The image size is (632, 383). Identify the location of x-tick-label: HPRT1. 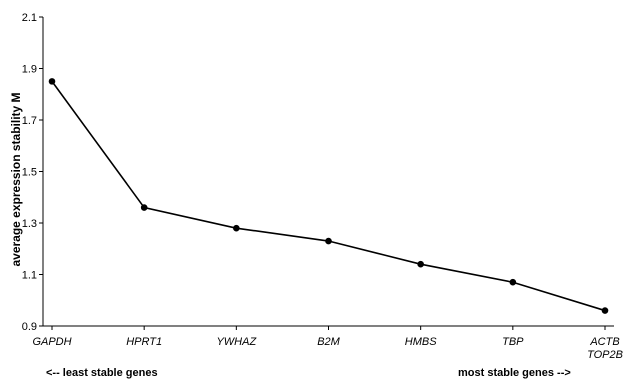
(144, 342).